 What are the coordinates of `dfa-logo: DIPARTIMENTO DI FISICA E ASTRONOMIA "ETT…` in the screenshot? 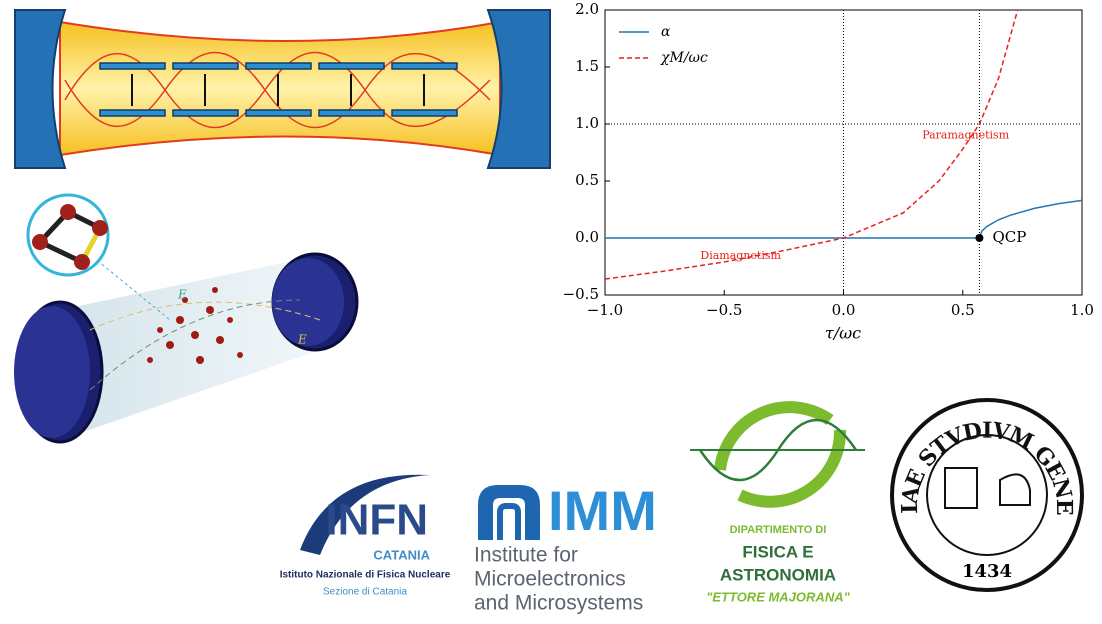 It's located at (777, 502).